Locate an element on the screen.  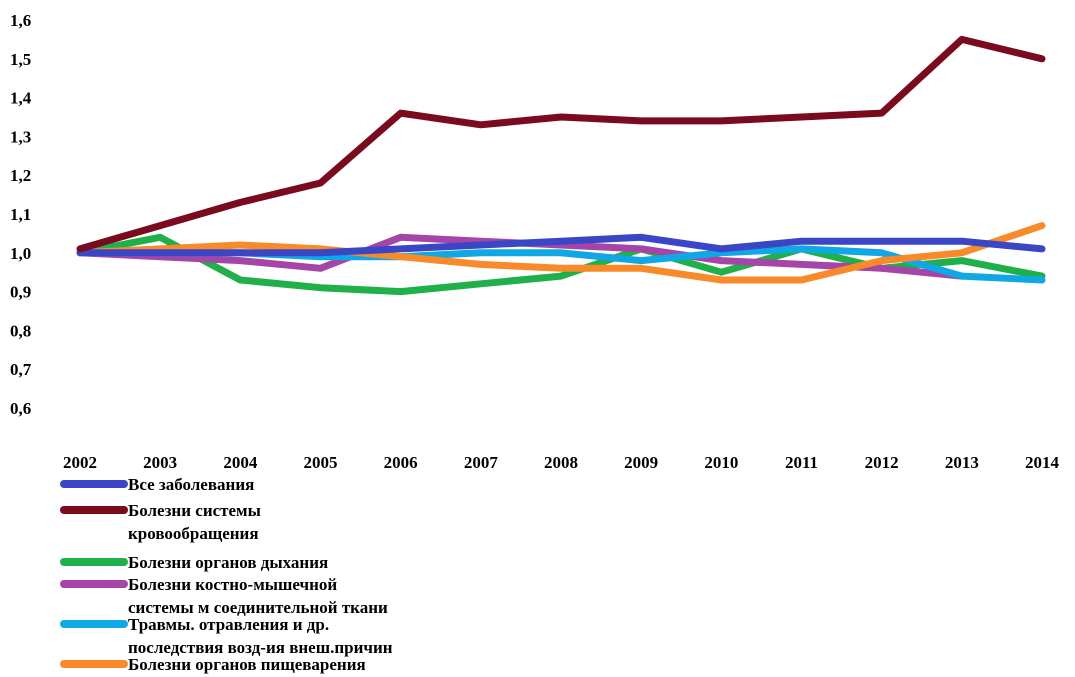
legend-label: Болезни системы кровообращения is located at coordinates (308, 522).